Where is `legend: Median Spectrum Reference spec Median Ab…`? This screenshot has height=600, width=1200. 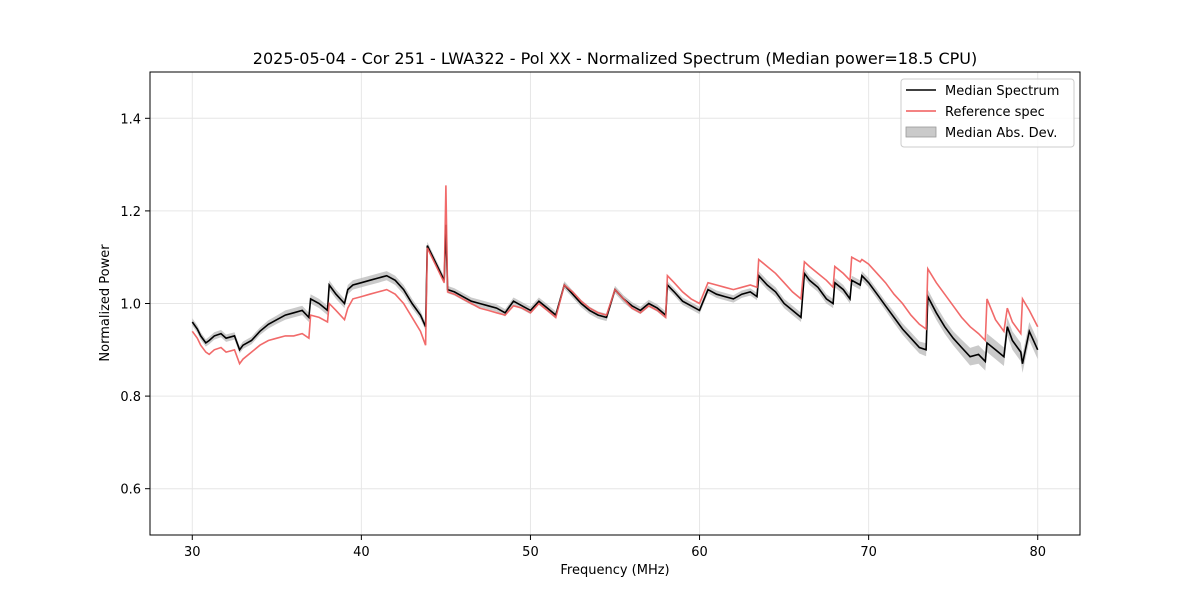 legend: Median Spectrum Reference spec Median Ab… is located at coordinates (987, 113).